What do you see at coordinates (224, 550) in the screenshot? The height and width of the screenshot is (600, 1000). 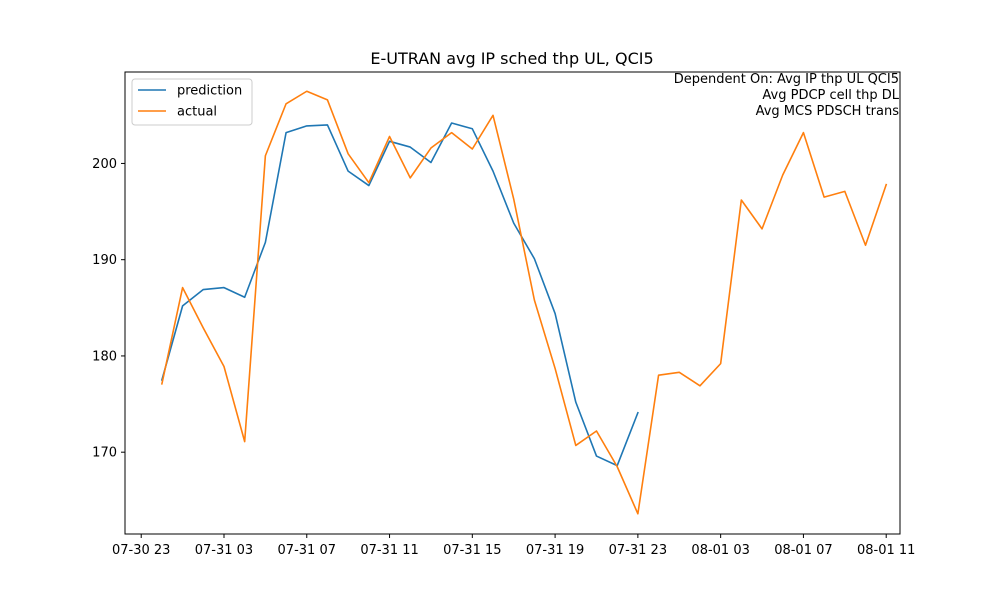 I see `x-tick-label: 07-31 03` at bounding box center [224, 550].